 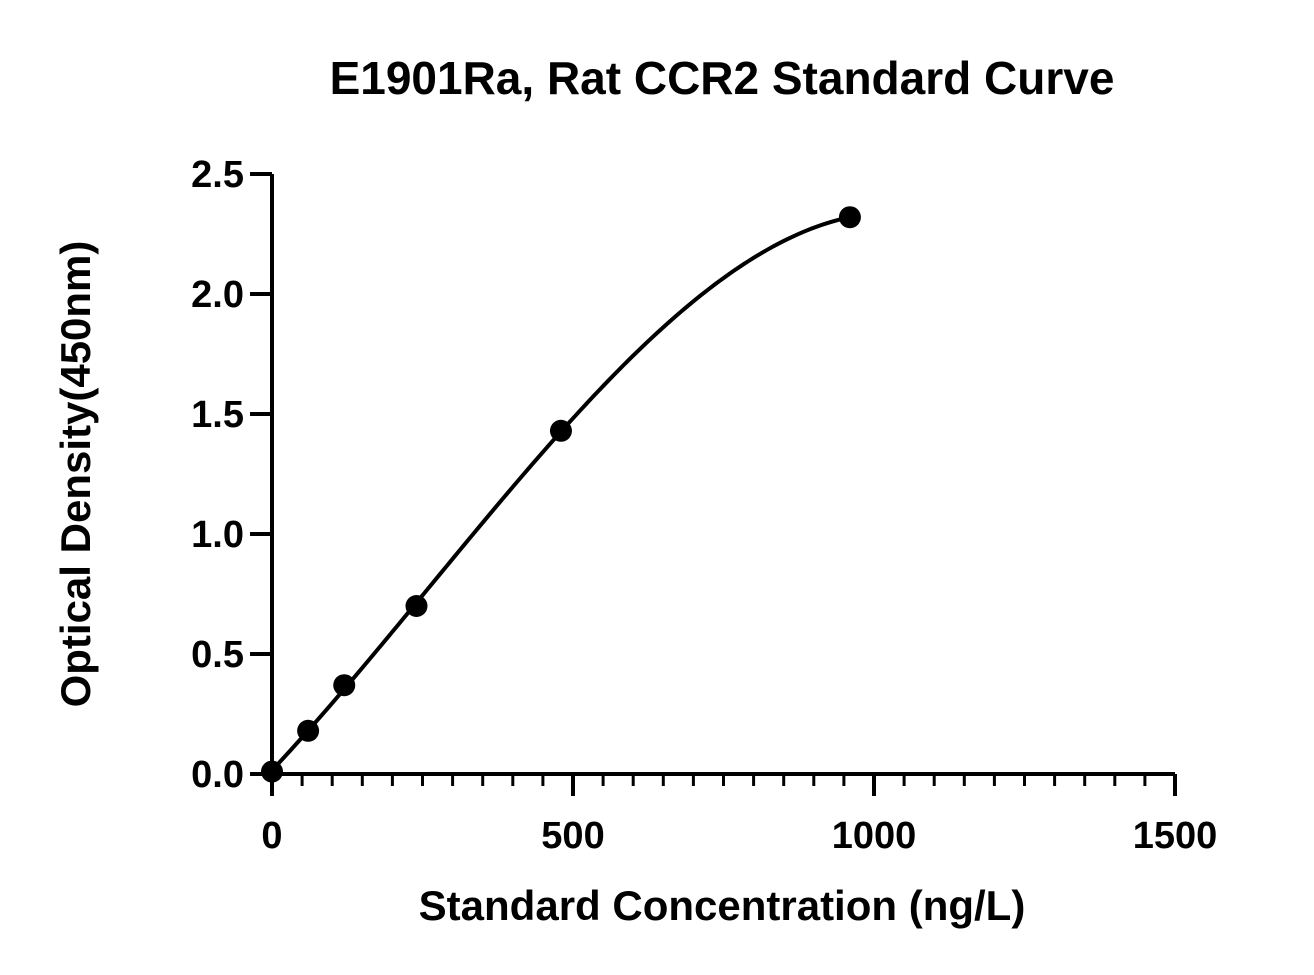 I want to click on y-tick-label: 2.0, so click(x=217, y=295).